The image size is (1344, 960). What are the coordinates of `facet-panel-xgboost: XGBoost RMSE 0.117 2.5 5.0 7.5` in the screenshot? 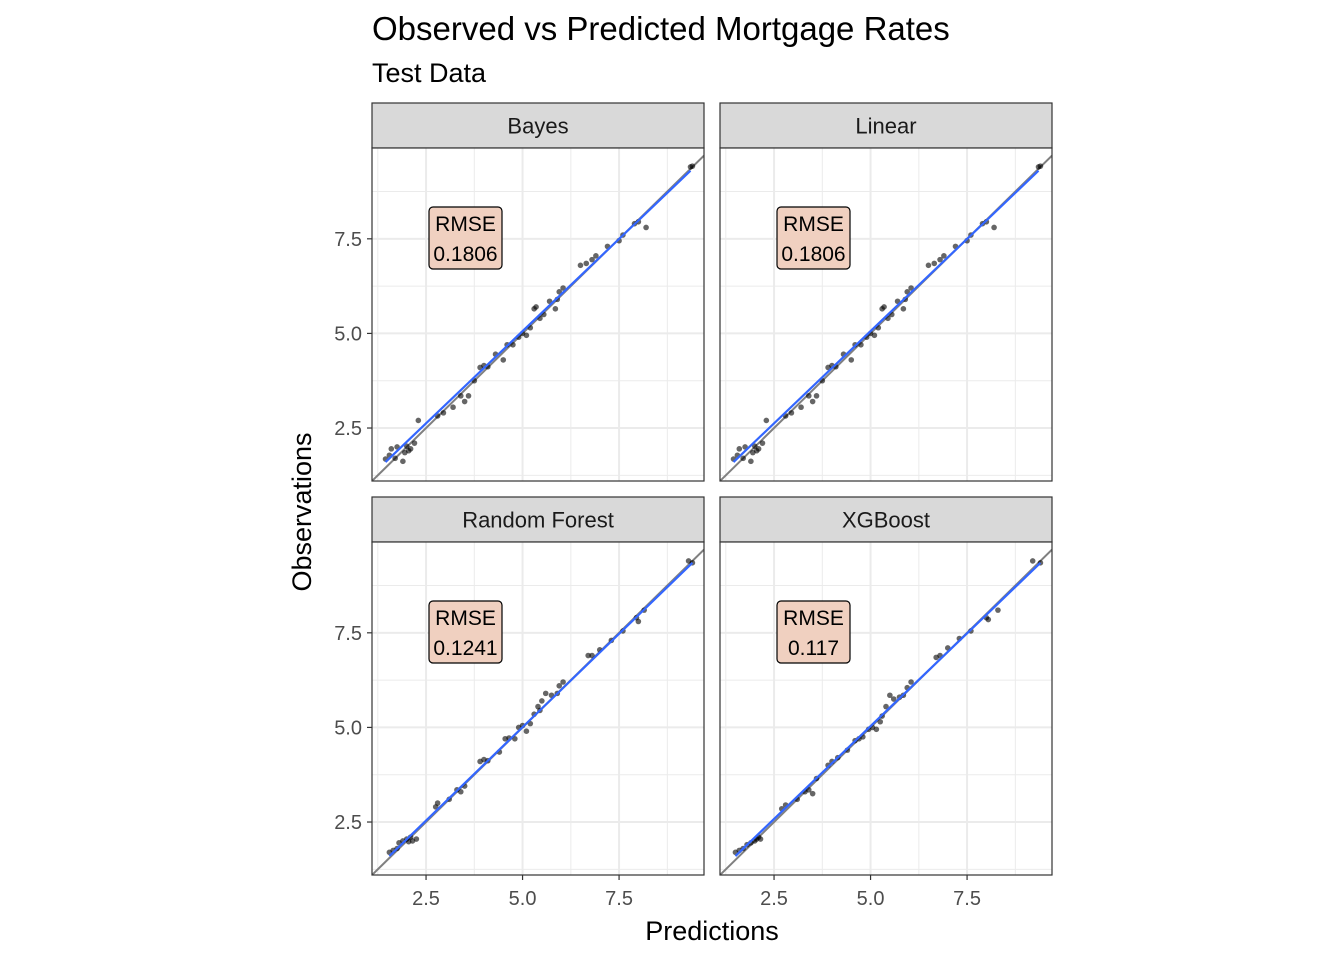 It's located at (886, 703).